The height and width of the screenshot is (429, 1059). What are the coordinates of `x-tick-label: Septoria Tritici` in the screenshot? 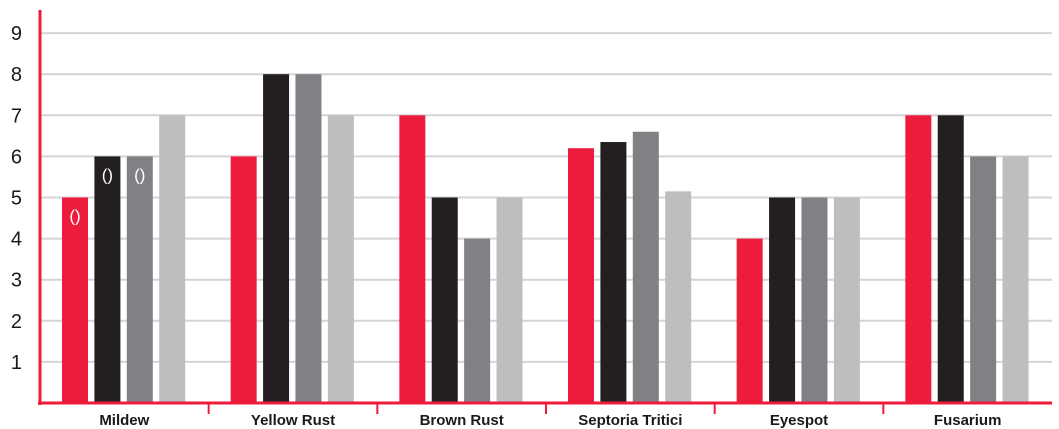 It's located at (630, 420).